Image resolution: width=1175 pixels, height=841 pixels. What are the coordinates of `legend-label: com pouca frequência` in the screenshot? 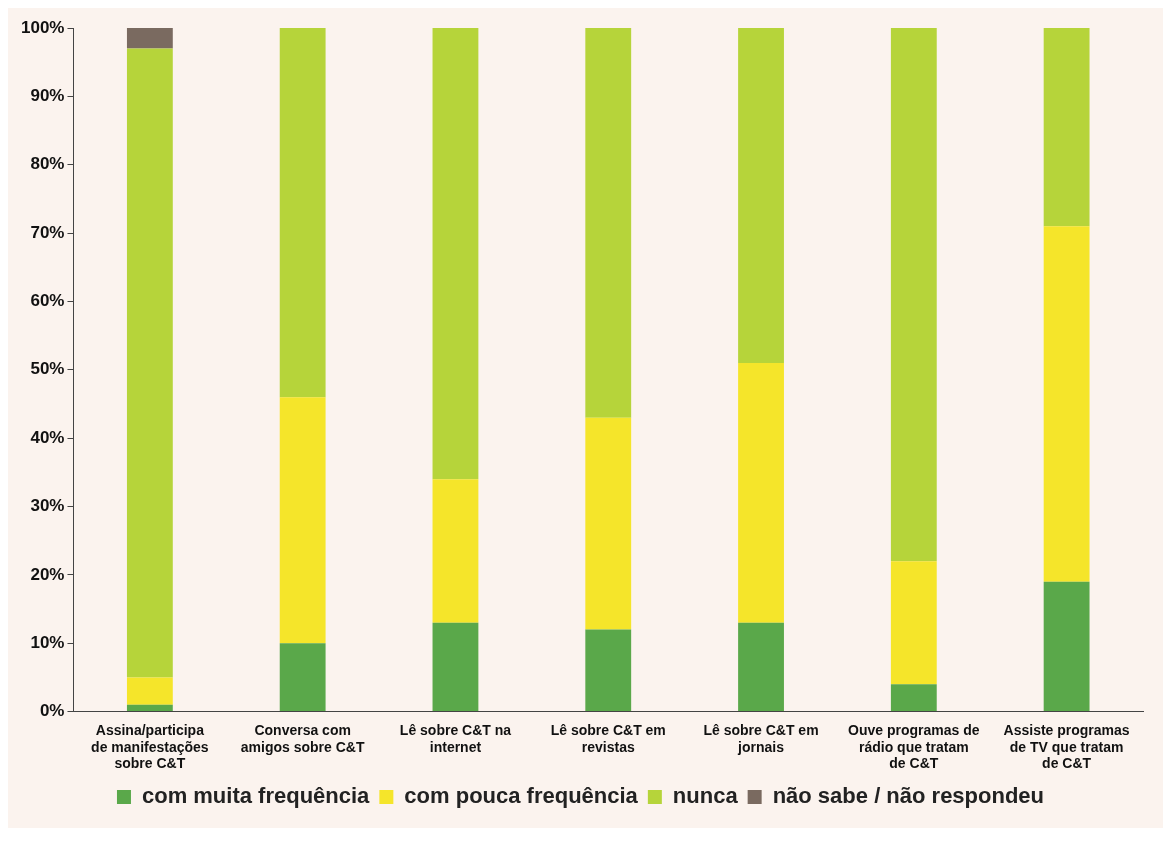 It's located at (521, 796).